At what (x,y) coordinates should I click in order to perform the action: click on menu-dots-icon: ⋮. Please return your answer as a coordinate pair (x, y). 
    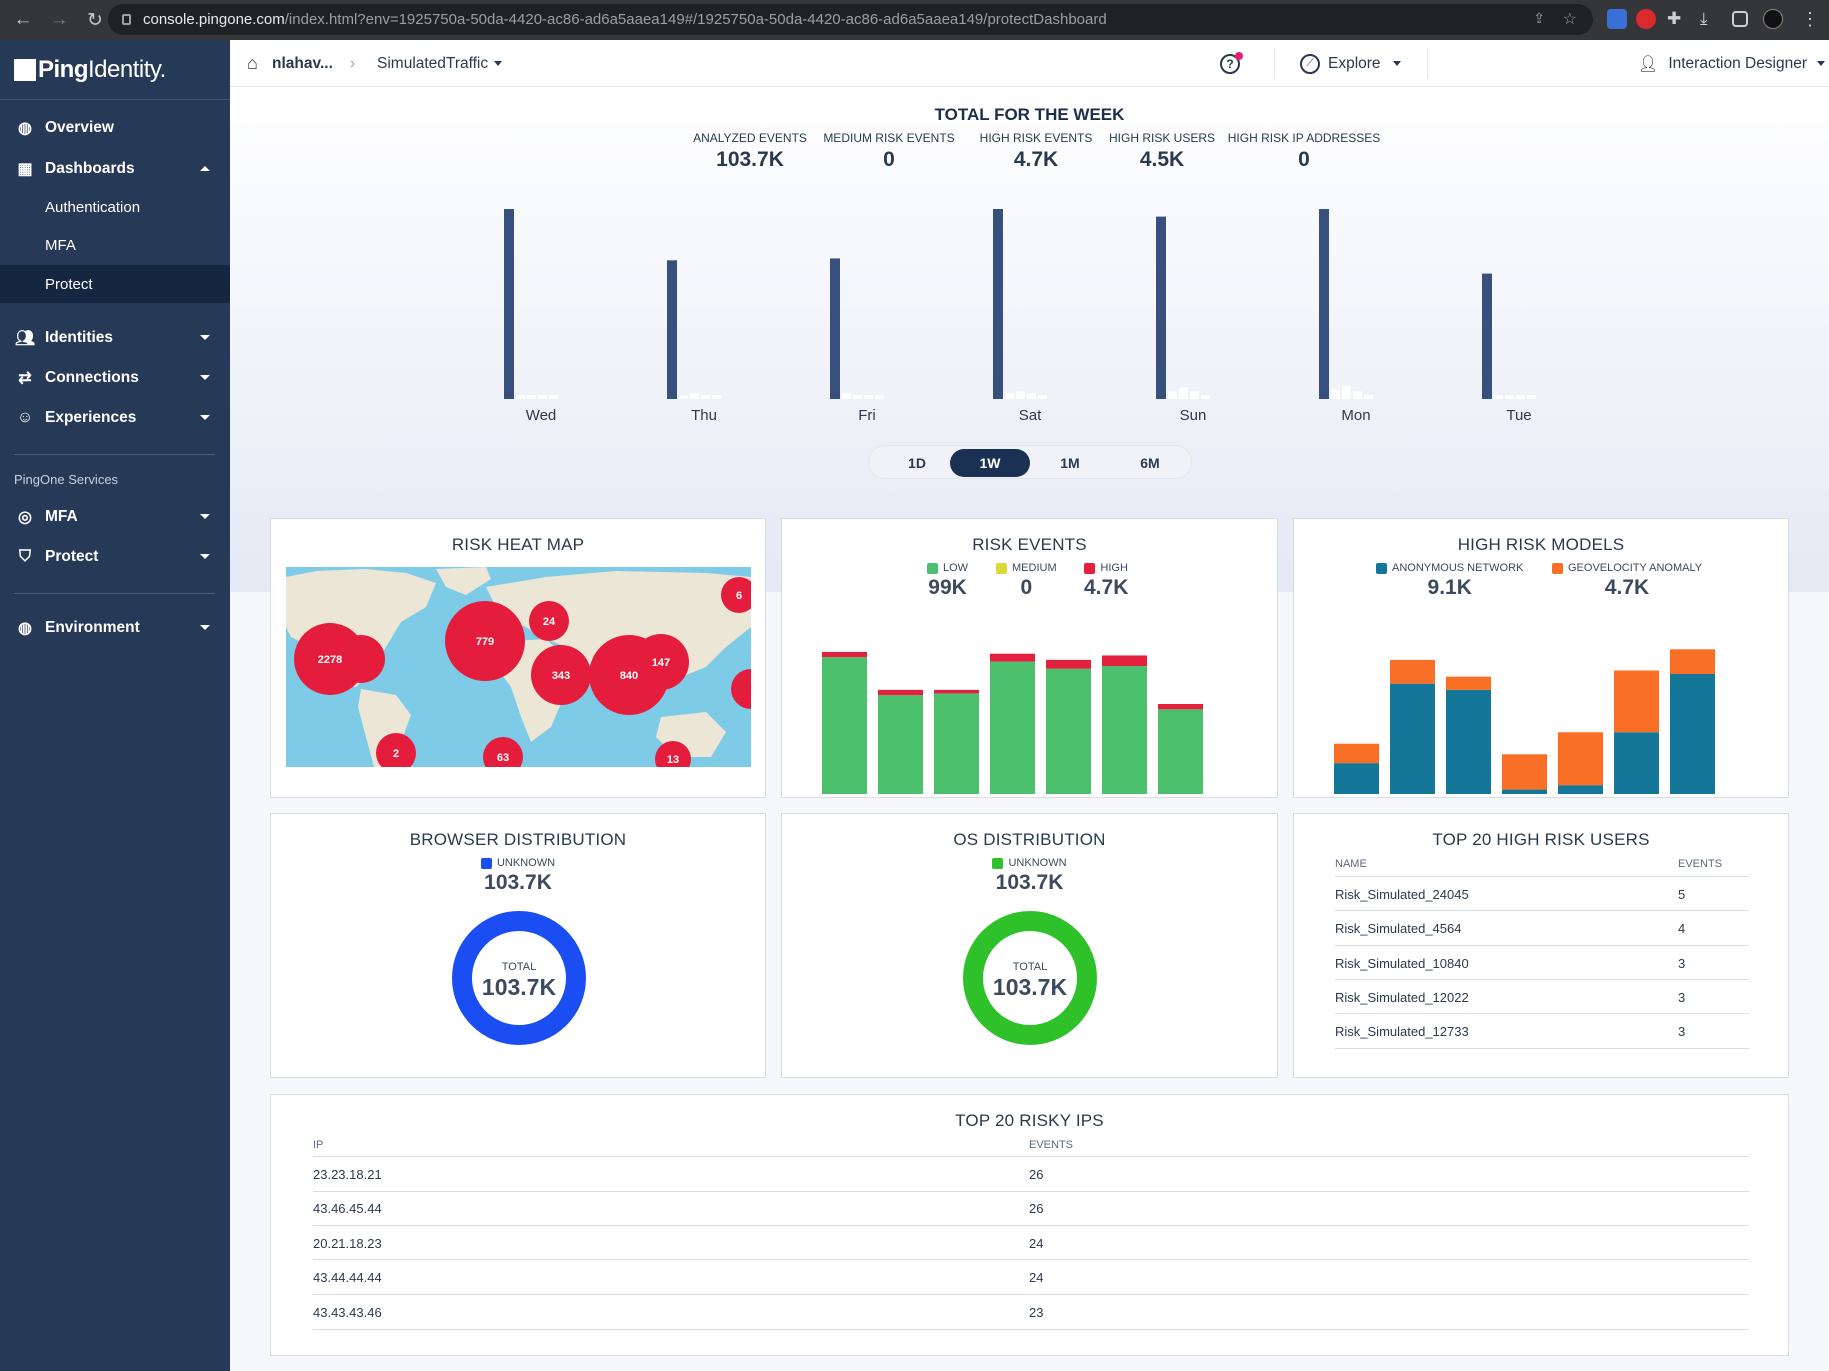
    Looking at the image, I should click on (1810, 19).